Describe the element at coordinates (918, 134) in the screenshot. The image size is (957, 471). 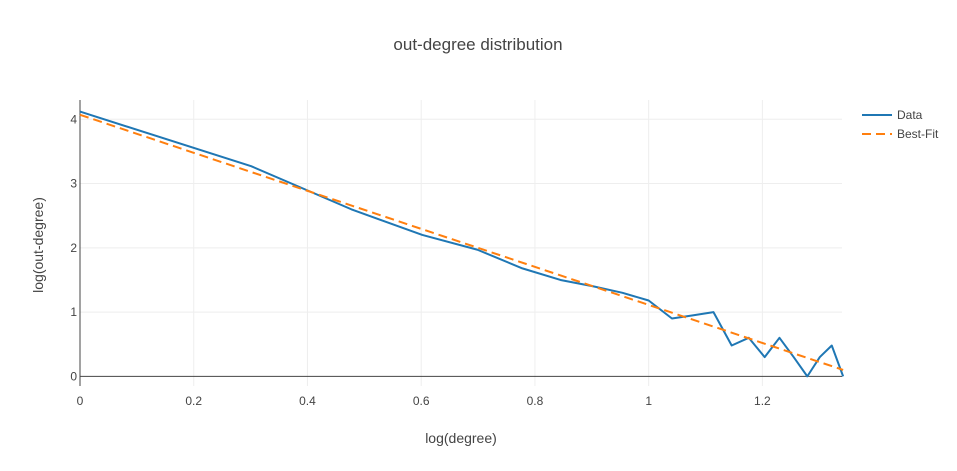
I see `legend-label: Best-Fit` at that location.